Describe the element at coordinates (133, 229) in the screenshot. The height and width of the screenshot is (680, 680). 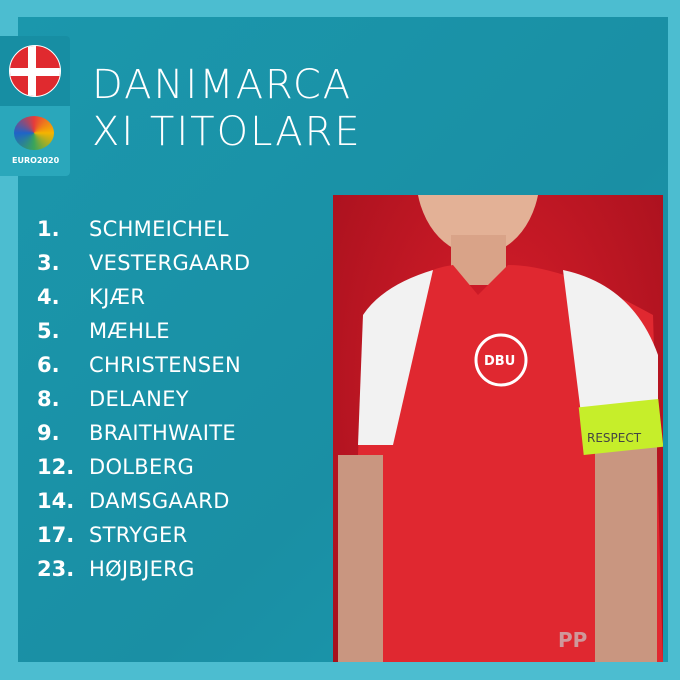
I see `list-item: 1. SCHMEICHEL` at that location.